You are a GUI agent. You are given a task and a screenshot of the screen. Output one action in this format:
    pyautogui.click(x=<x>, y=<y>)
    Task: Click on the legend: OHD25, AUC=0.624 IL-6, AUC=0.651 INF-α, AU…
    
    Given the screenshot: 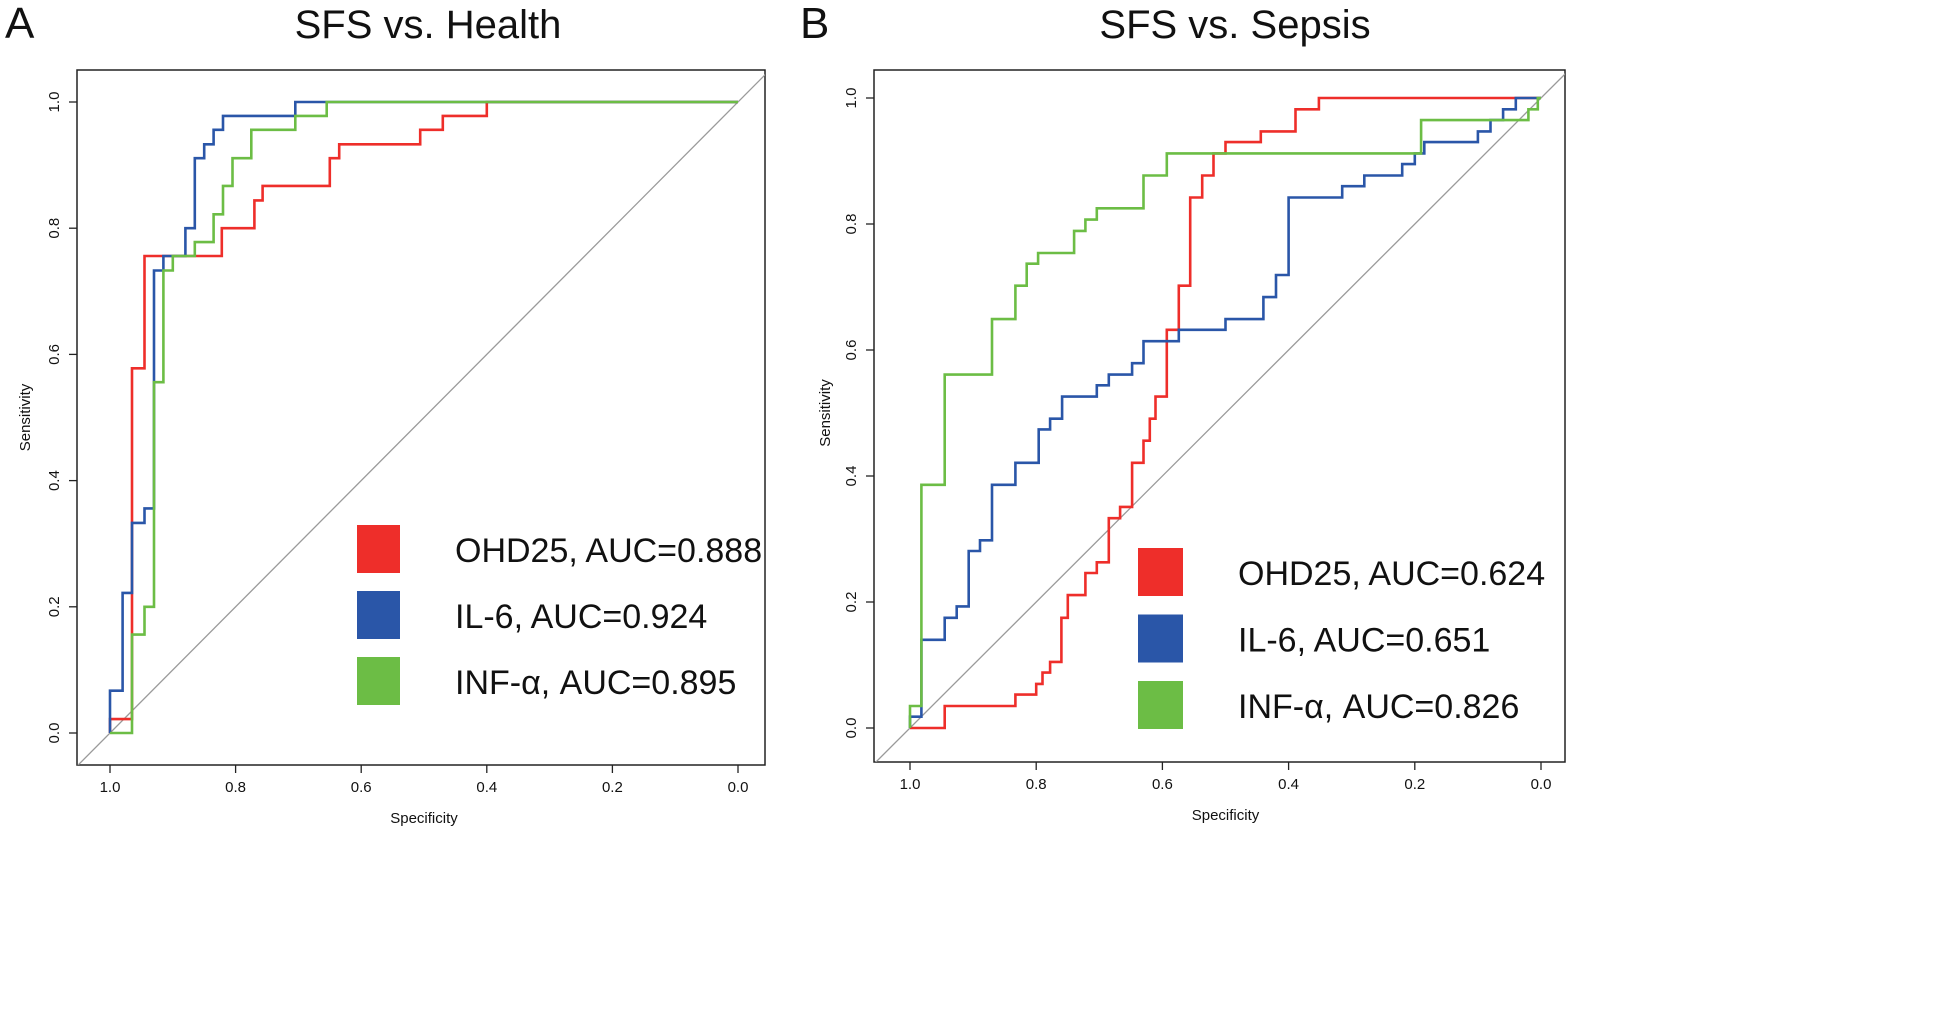 What is the action you would take?
    pyautogui.click(x=1341, y=638)
    